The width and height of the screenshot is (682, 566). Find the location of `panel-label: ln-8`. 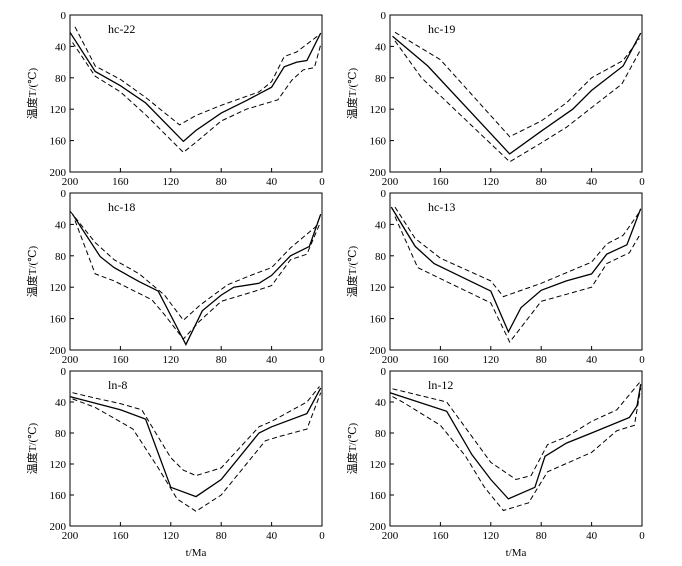

panel-label: ln-8 is located at coordinates (117, 385).